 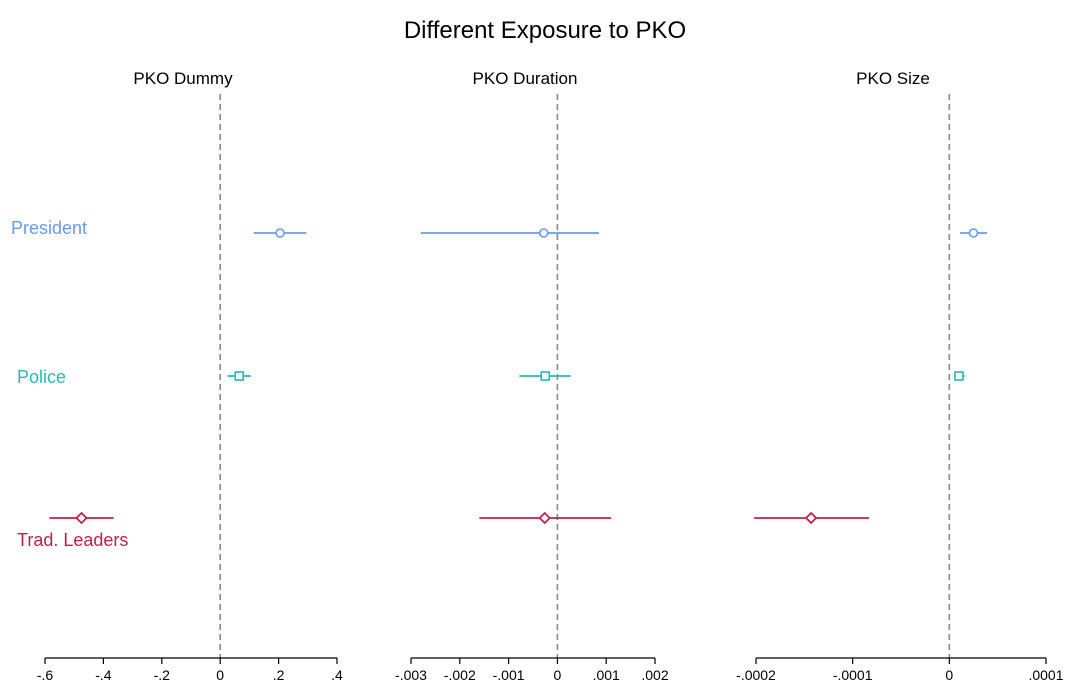 What do you see at coordinates (1045, 675) in the screenshot?
I see `x-tick-label: .0001` at bounding box center [1045, 675].